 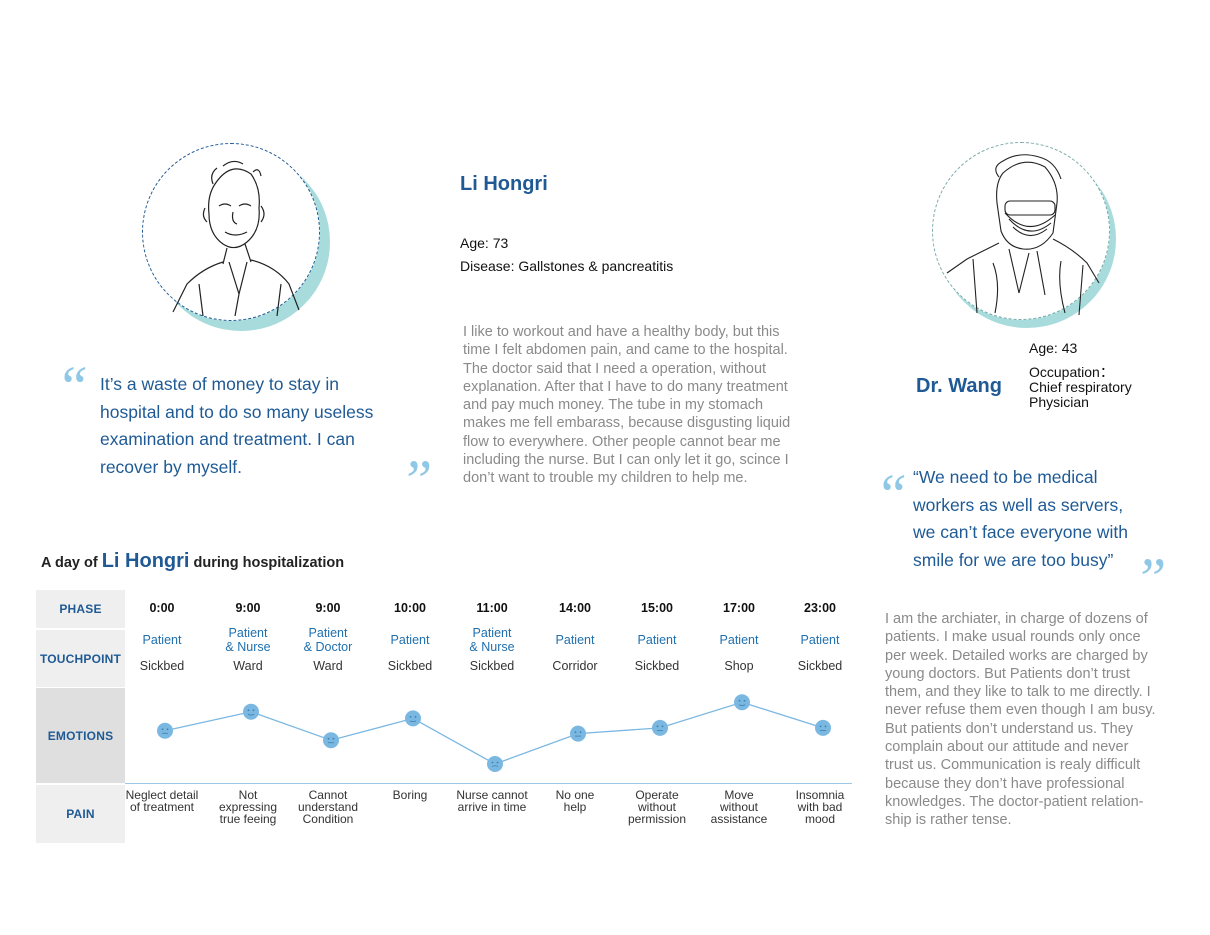 I want to click on story-line: because they don’t have professional, so click(x=1005, y=783).